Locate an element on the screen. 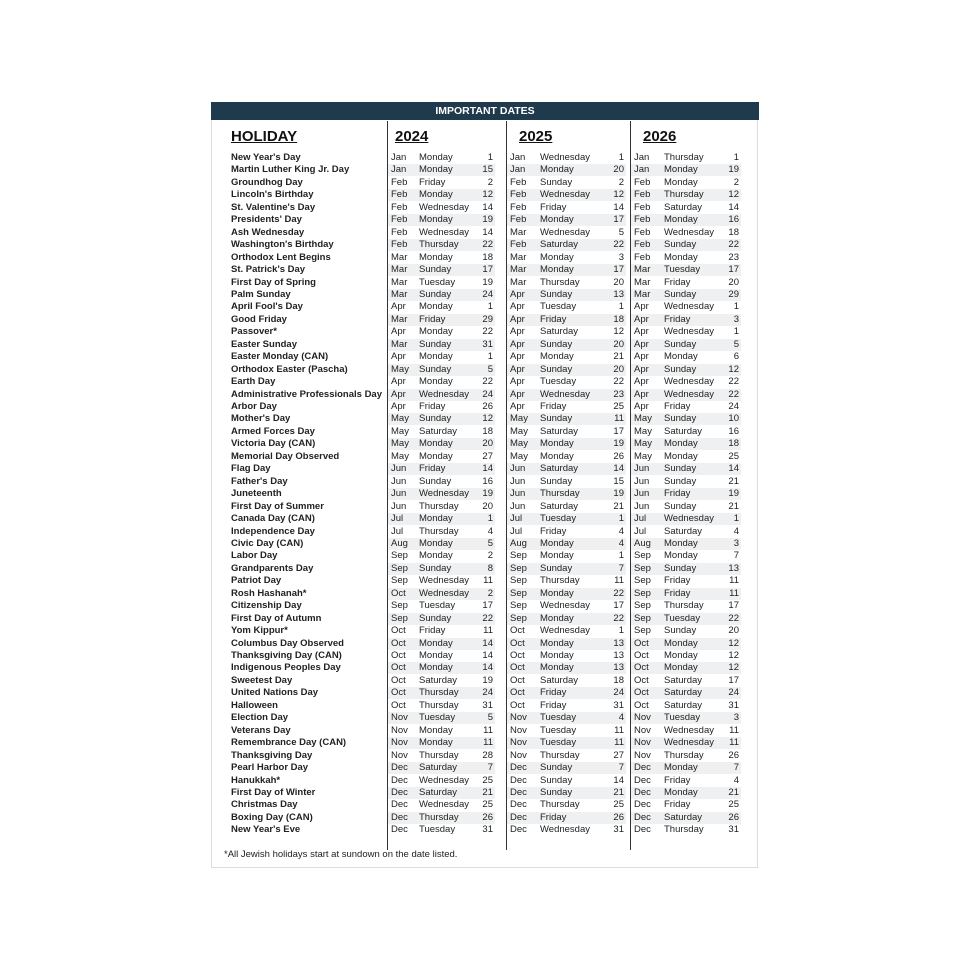 This screenshot has width=970, height=971. day: 15 is located at coordinates (618, 481).